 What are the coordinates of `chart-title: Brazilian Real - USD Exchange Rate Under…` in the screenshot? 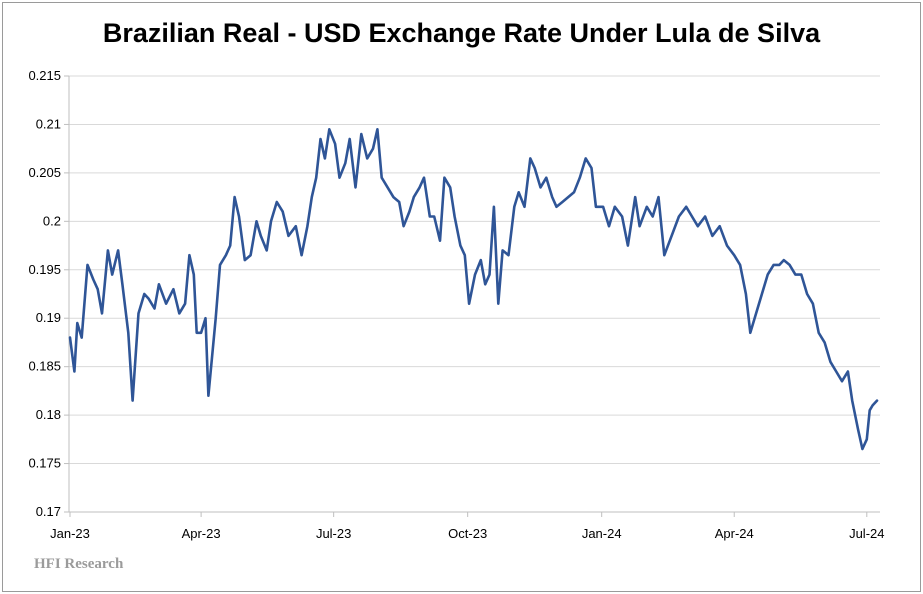 It's located at (461, 33).